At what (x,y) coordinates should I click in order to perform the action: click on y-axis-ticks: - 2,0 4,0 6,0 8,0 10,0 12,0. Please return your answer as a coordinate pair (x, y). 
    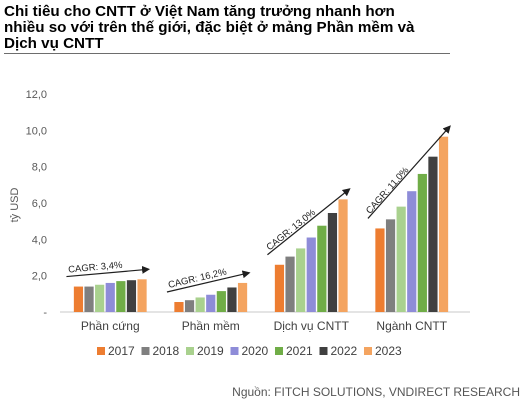
    Looking at the image, I should click on (37, 204).